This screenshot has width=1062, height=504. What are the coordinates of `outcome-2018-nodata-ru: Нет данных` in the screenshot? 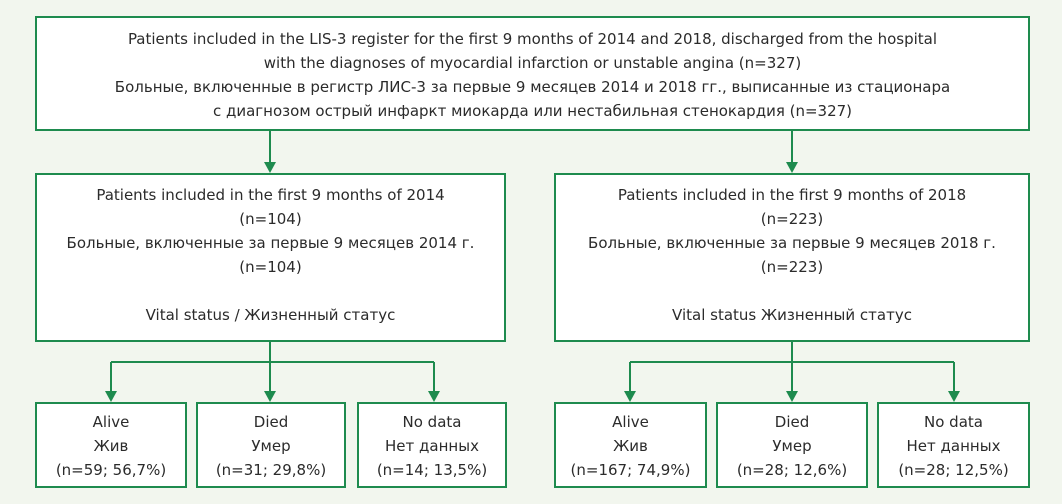 It's located at (953, 446).